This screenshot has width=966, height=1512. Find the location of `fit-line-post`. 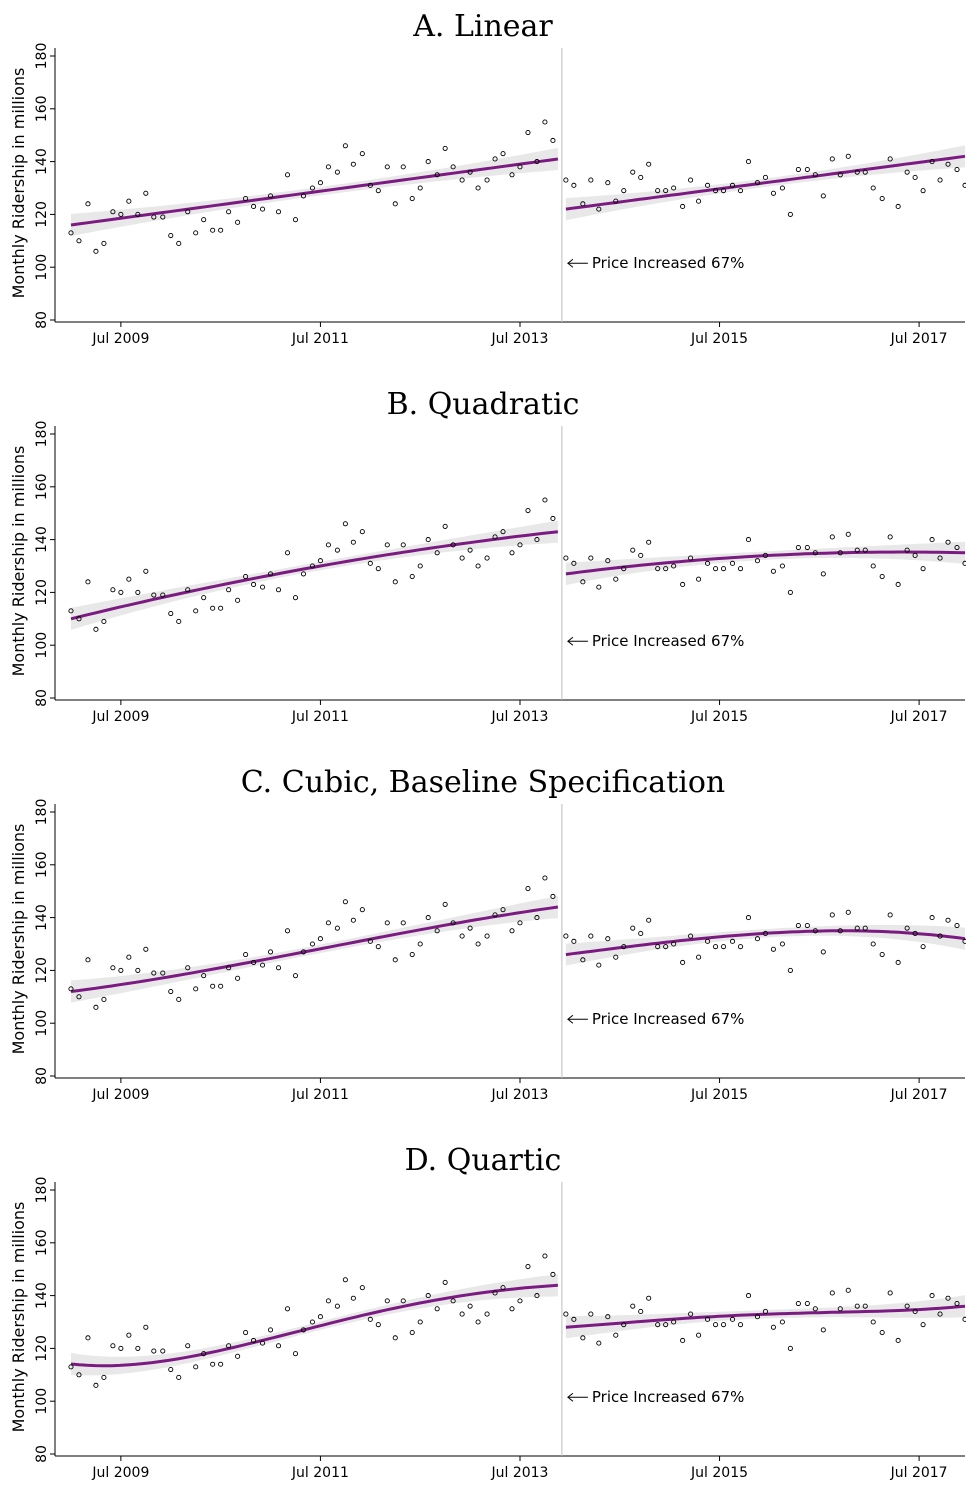

fit-line-post is located at coordinates (765, 182).